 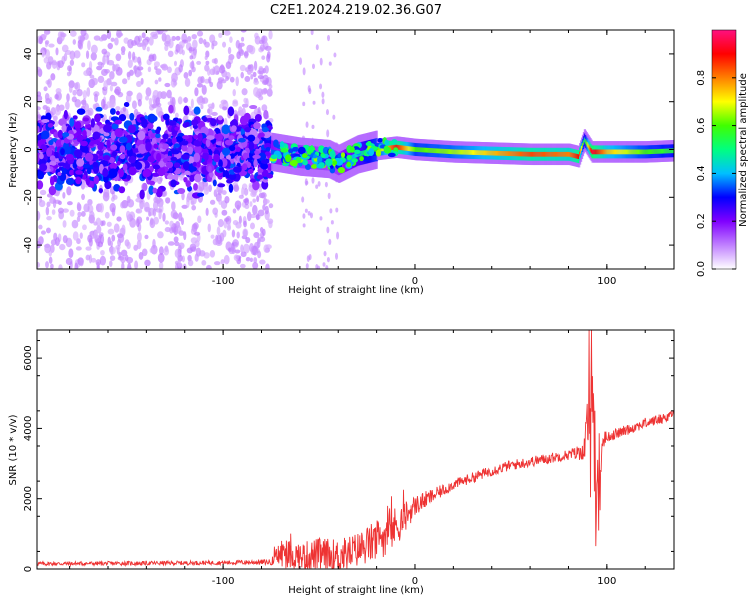 What do you see at coordinates (606, 281) in the screenshot?
I see `x-tick-label: 100` at bounding box center [606, 281].